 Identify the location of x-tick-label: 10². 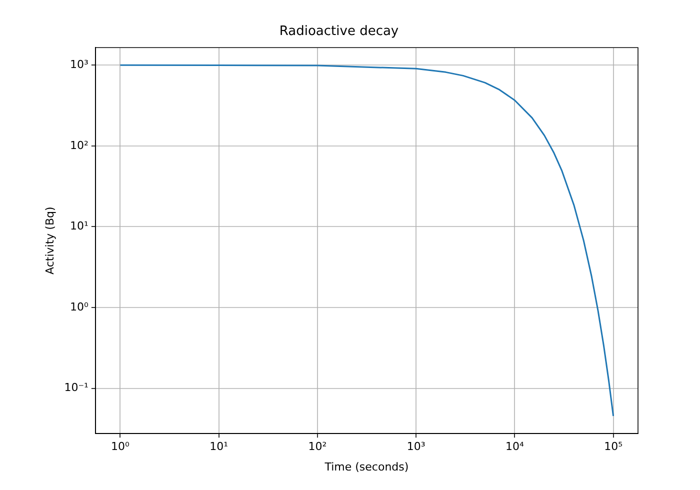
(317, 447).